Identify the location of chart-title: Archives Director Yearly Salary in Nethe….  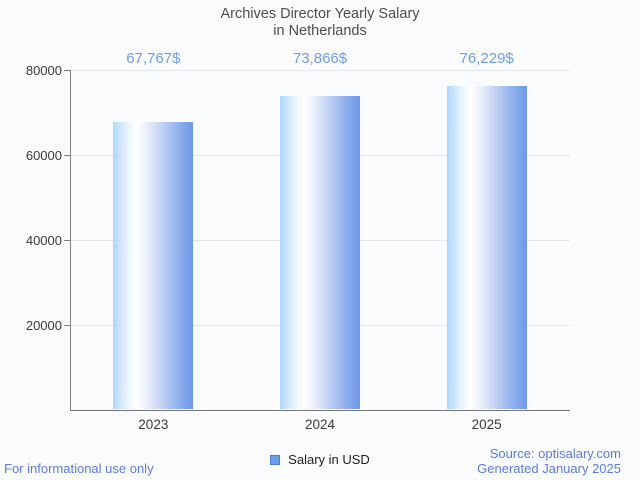
(320, 23).